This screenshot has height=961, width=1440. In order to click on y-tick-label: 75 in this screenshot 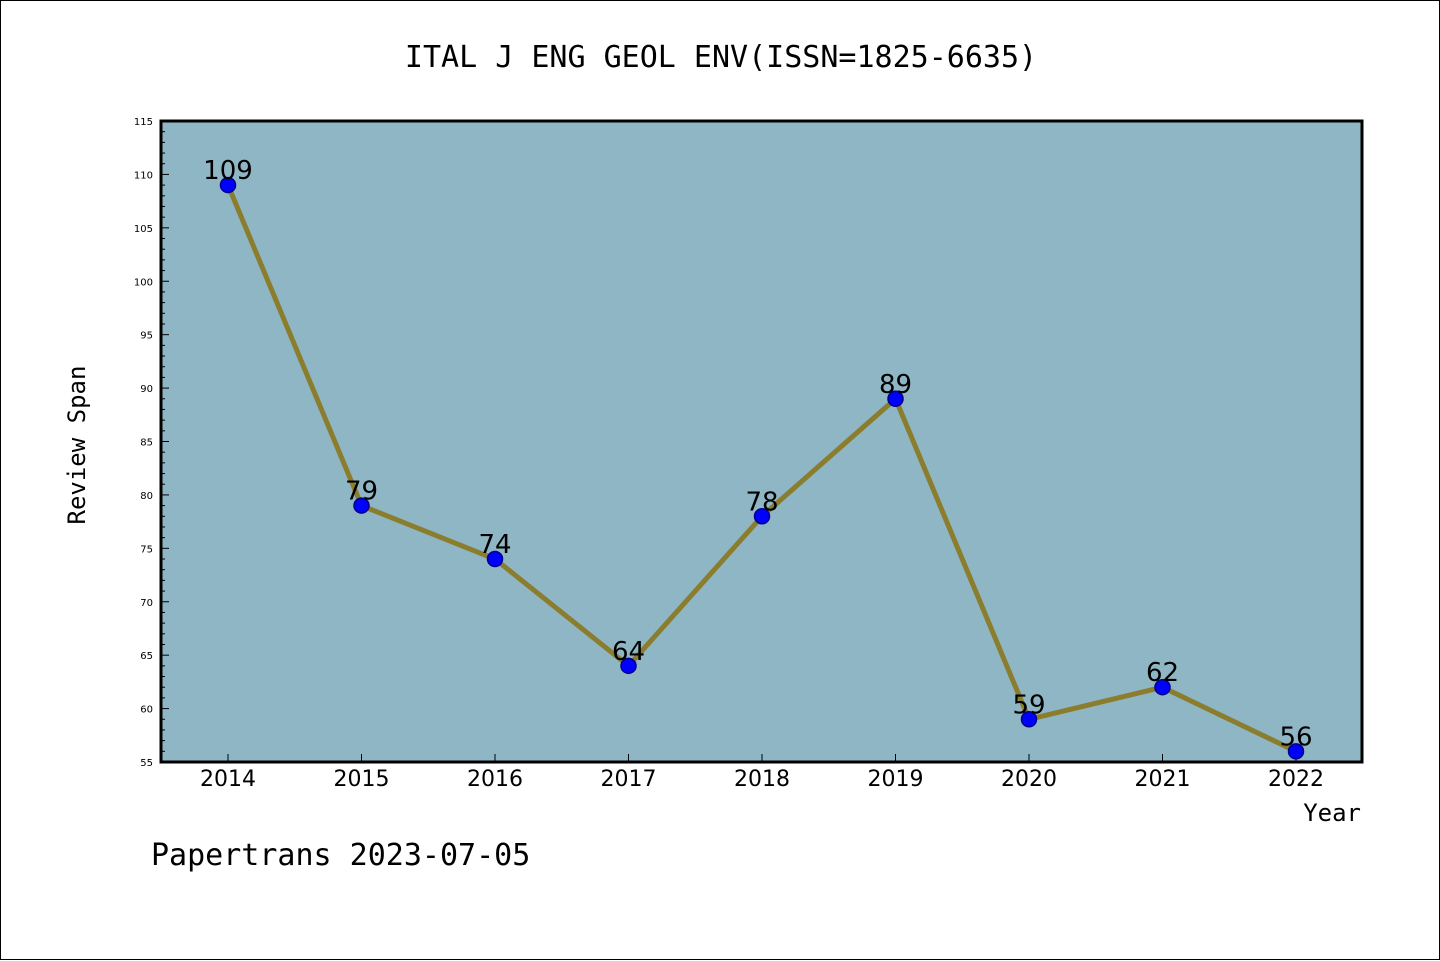, I will do `click(146, 549)`.